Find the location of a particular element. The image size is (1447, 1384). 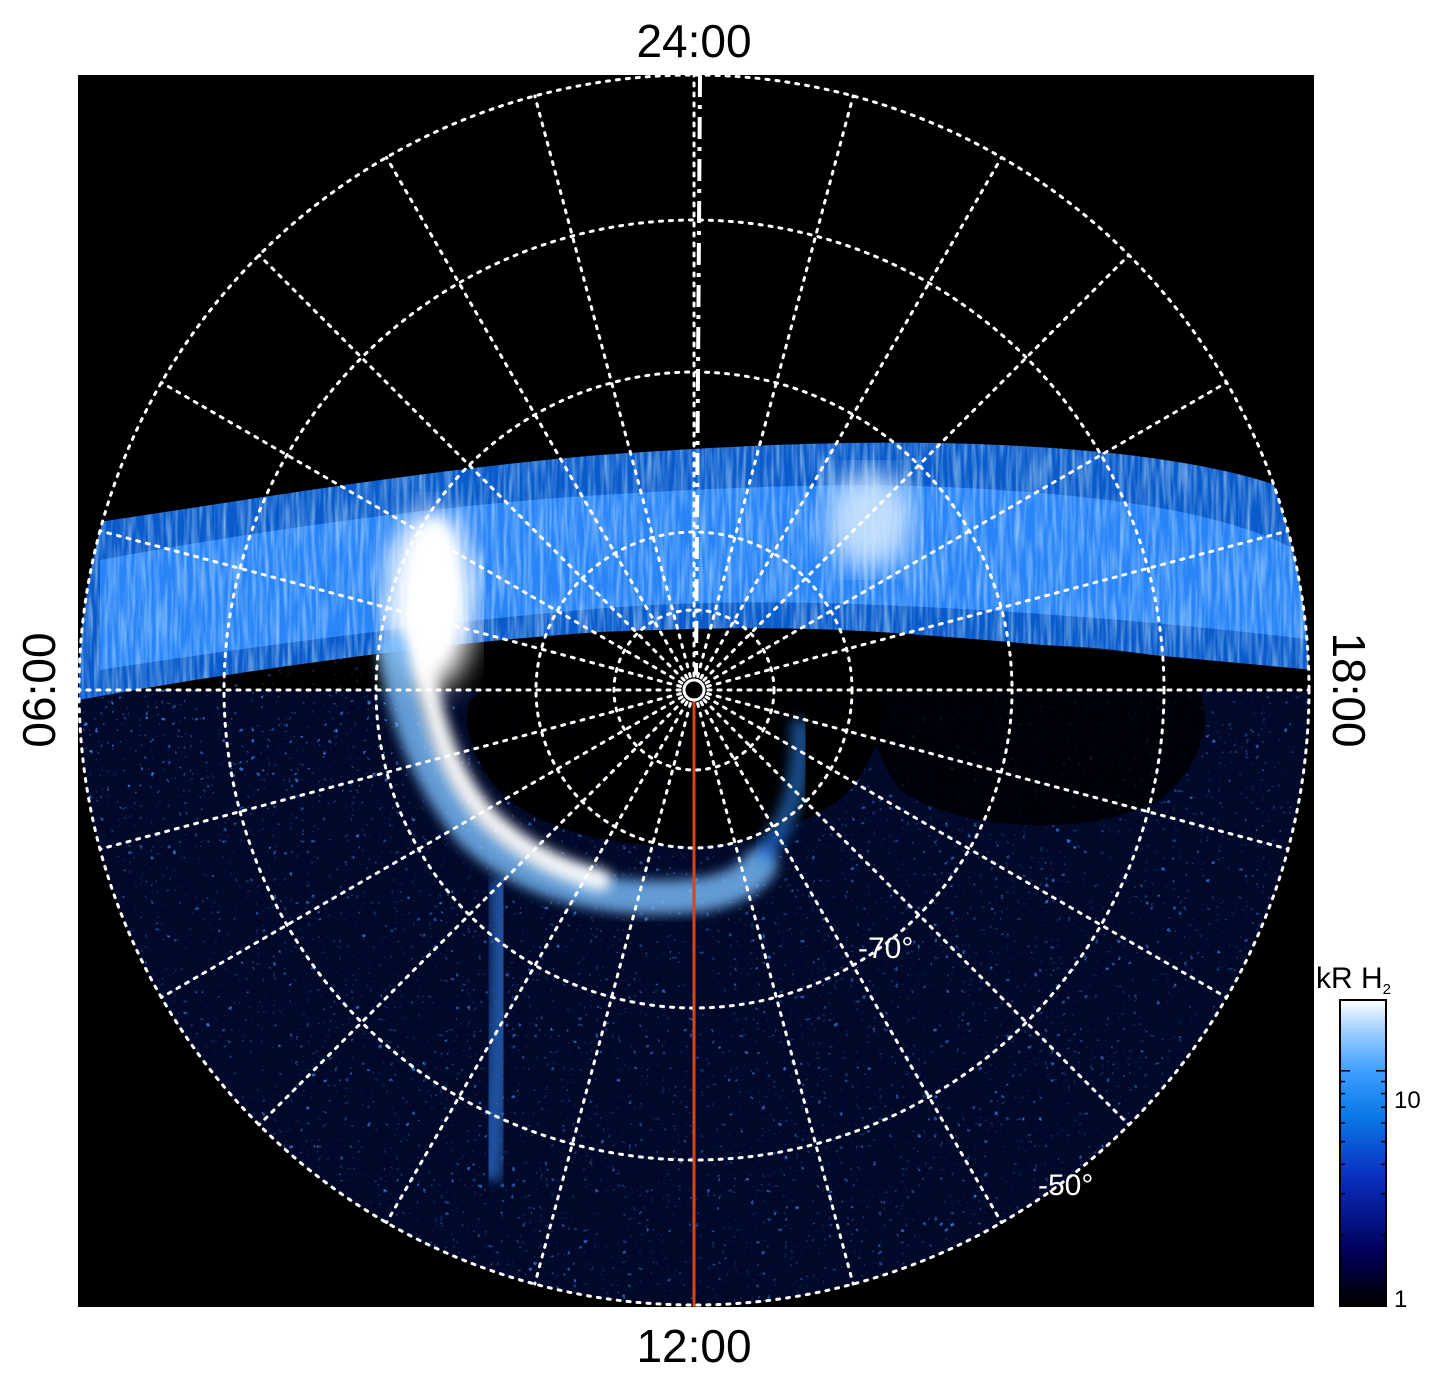

midnight-meridian is located at coordinates (698, 375).